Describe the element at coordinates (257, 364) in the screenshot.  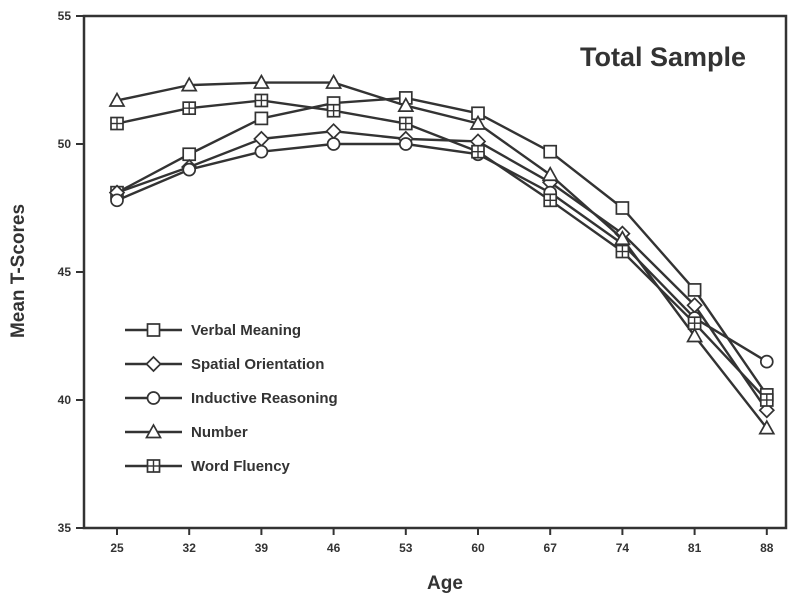
I see `legend-label: Spatial Orientation` at that location.